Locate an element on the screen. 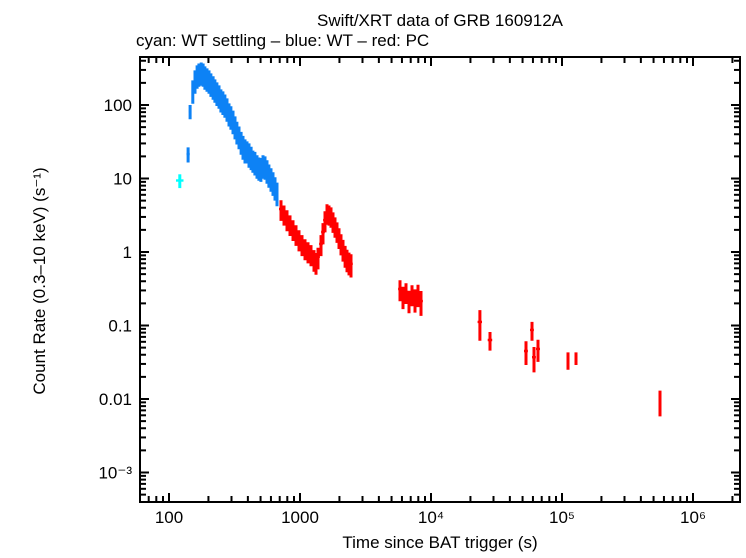  x-tick-label: 10⁶ is located at coordinates (693, 517).